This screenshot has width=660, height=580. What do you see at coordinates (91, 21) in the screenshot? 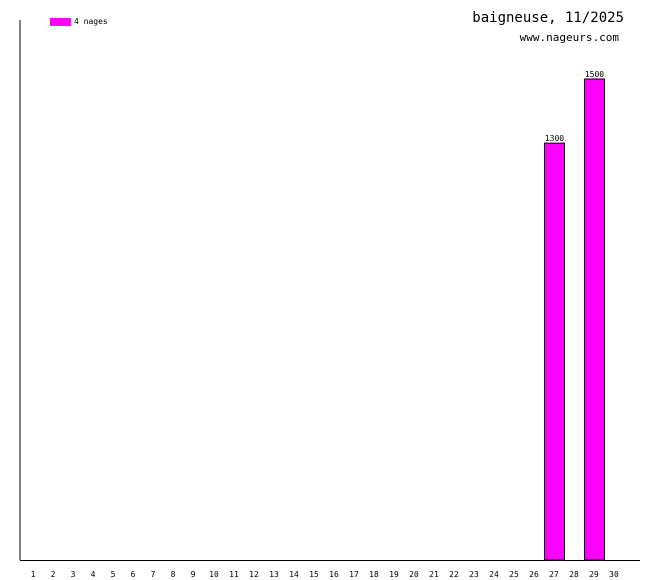
I see `legend-label: 4 nages` at bounding box center [91, 21].